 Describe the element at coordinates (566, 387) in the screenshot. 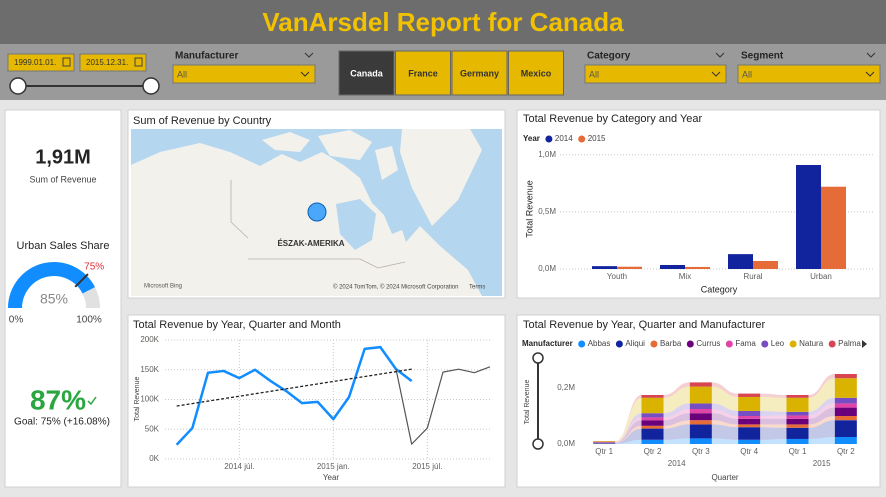

I see `y-tick-label: 0,2M` at that location.